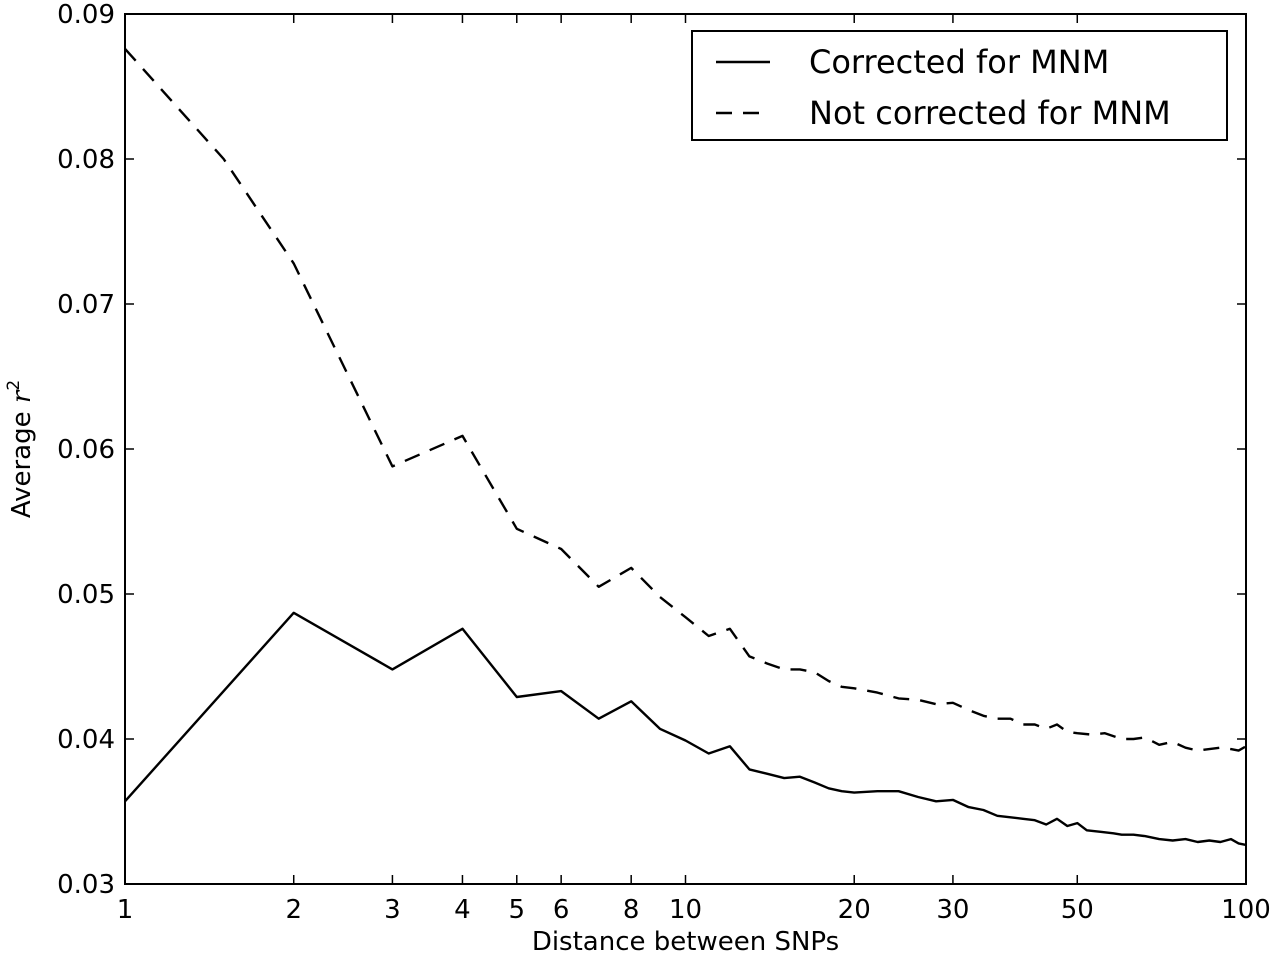 The height and width of the screenshot is (956, 1280). What do you see at coordinates (561, 910) in the screenshot?
I see `x-tick-label: 6` at bounding box center [561, 910].